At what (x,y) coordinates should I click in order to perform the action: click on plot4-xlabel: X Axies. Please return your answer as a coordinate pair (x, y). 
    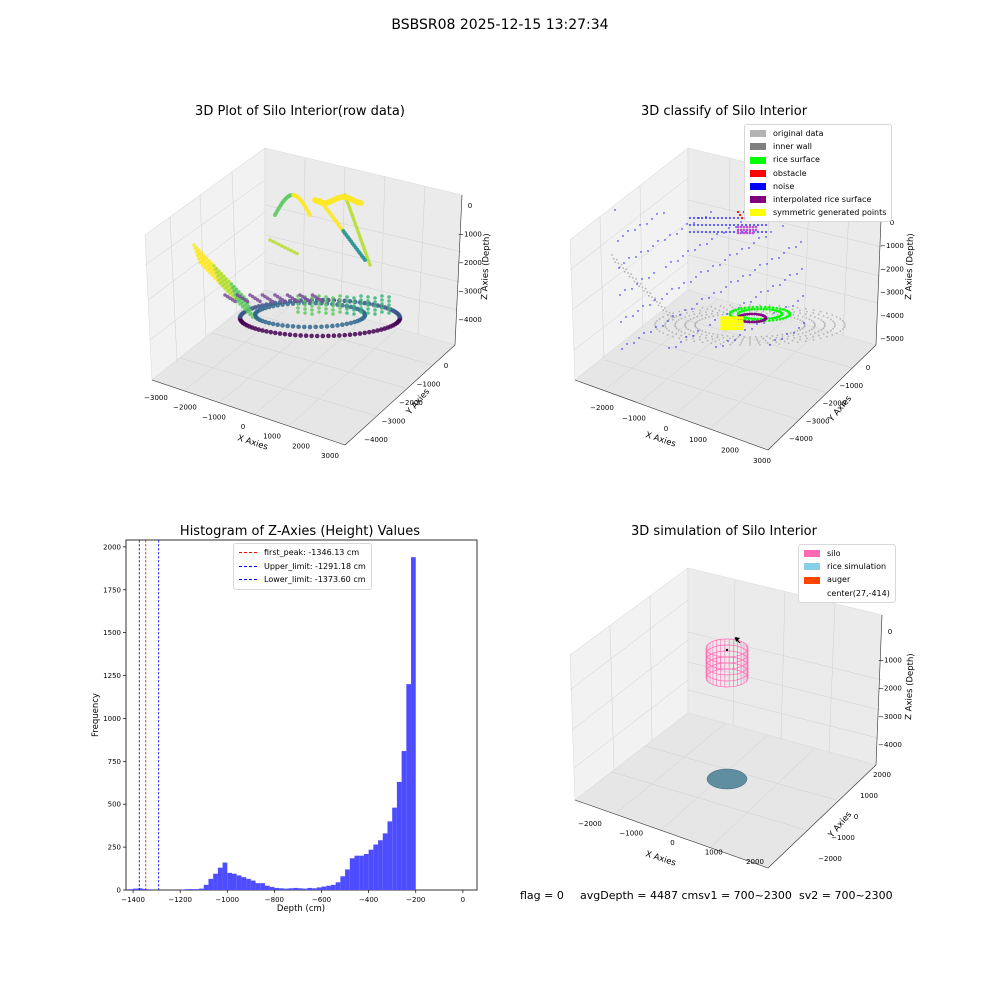
    Looking at the image, I should click on (660, 858).